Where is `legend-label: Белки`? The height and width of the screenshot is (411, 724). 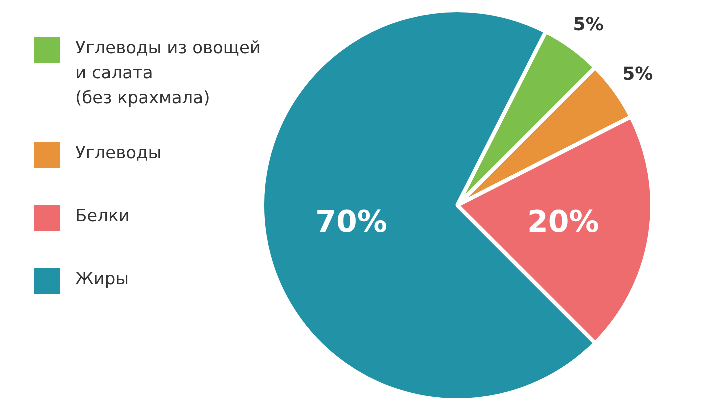 legend-label: Белки is located at coordinates (103, 216).